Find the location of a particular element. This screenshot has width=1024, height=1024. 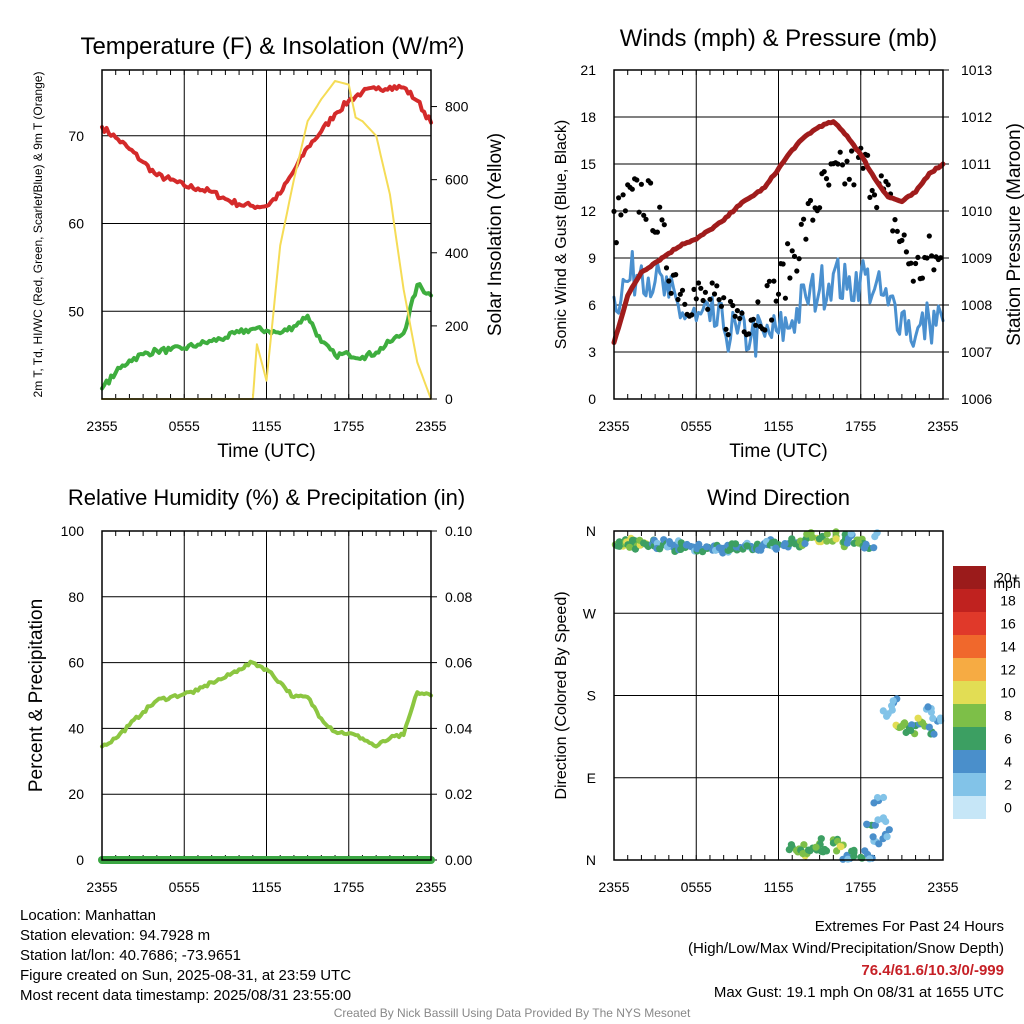

chart-title: Temperature (F) & Insolation (W/m²) is located at coordinates (272, 46).